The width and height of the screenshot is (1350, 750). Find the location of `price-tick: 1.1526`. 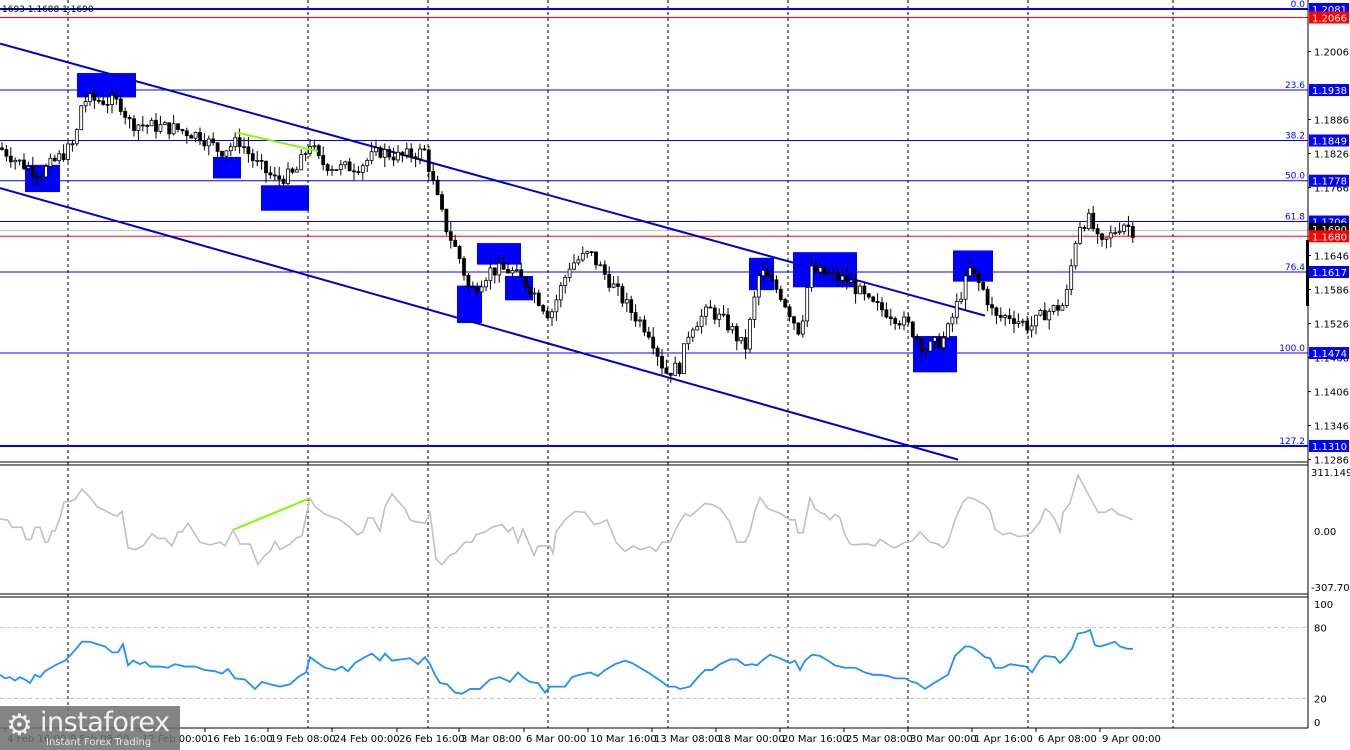

price-tick: 1.1526 is located at coordinates (1331, 325).